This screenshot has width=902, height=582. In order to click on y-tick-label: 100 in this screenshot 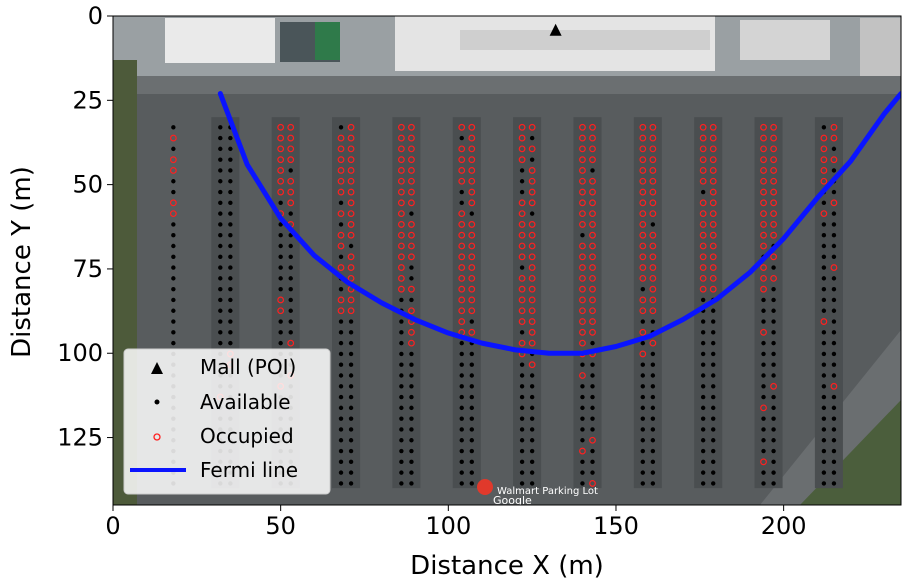, I will do `click(80, 353)`.